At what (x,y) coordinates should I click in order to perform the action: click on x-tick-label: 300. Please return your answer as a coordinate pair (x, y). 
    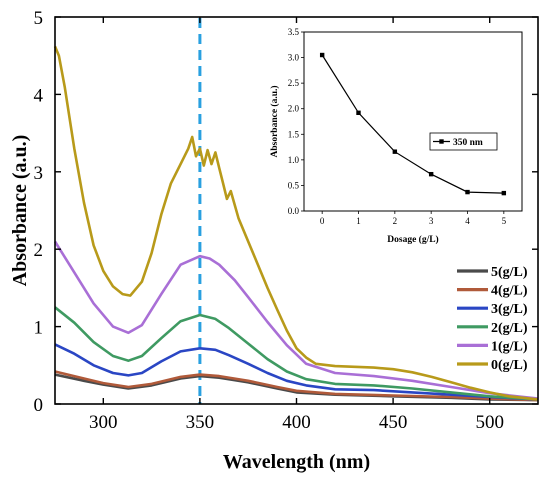
    Looking at the image, I should click on (103, 422).